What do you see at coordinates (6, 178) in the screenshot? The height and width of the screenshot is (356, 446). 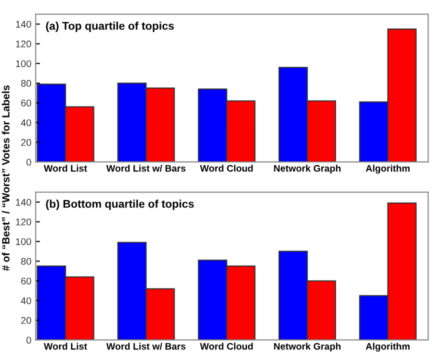 I see `y-axis-title: # of “Best” / “Worst” Votes for Labels` at bounding box center [6, 178].